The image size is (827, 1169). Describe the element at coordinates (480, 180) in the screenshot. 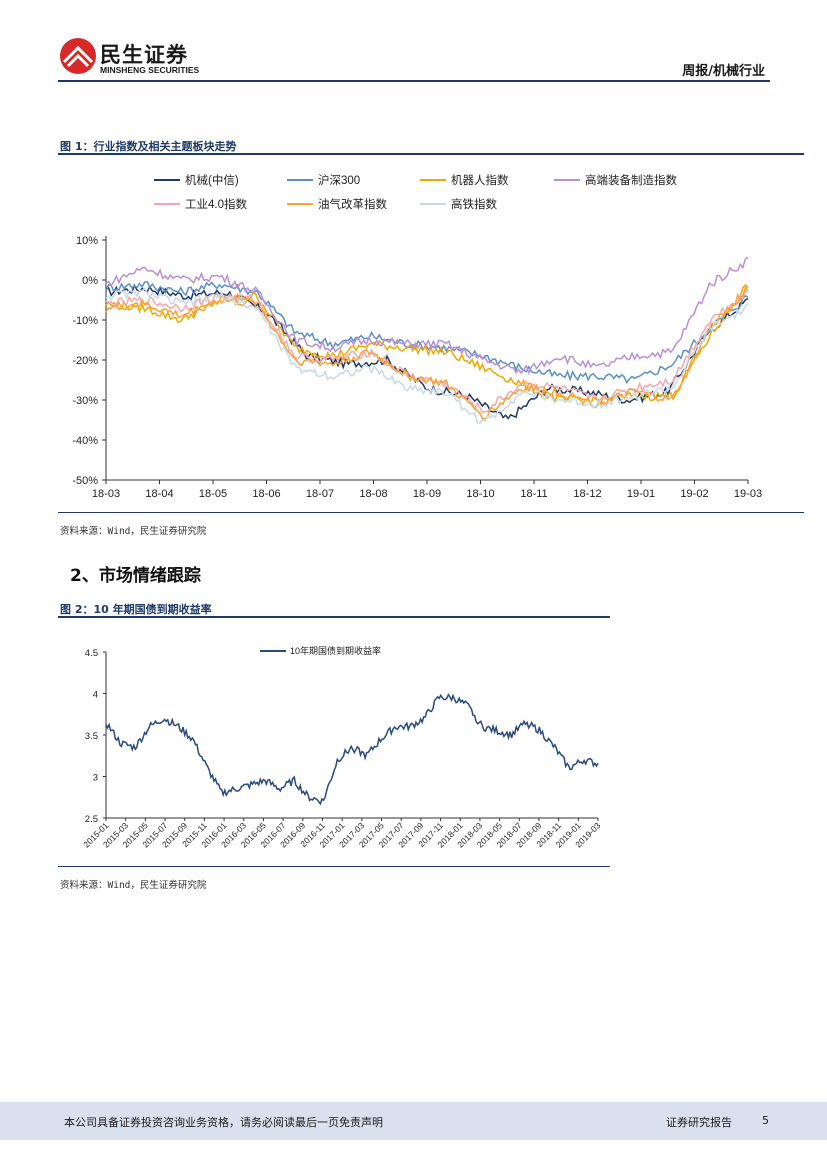

I see `legend-label: 机器人指数` at that location.